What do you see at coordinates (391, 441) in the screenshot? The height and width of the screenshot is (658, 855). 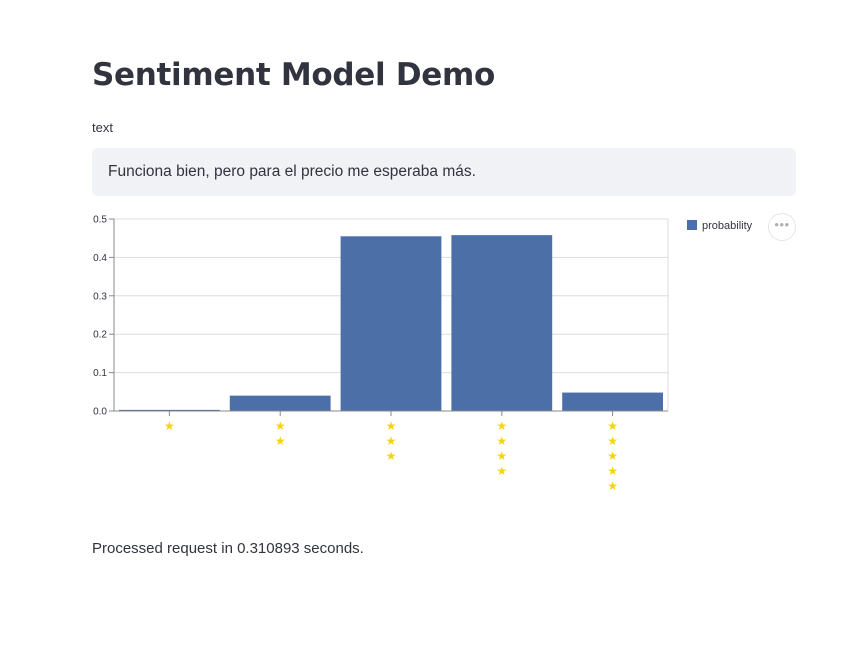 I see `x-tick-label: ★ ★ ★` at bounding box center [391, 441].